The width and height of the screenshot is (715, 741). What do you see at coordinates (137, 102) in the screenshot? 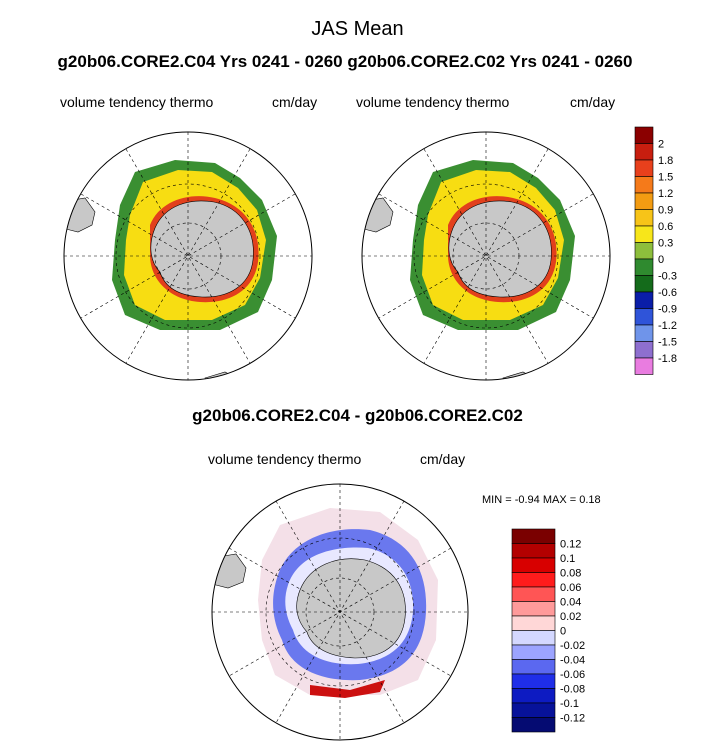
I see `panel1-variable-label: volume tendency thermo` at bounding box center [137, 102].